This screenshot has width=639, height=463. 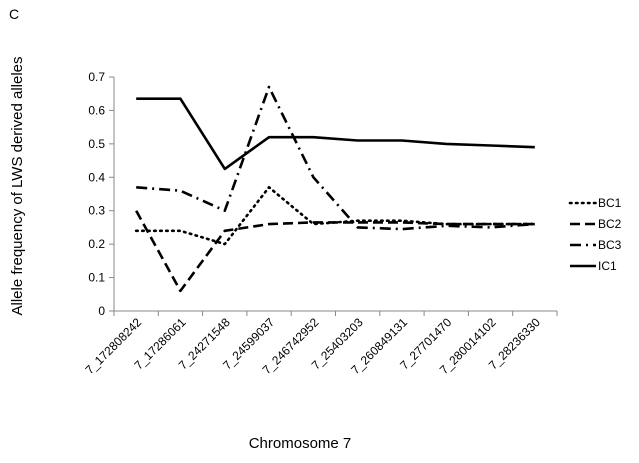 I want to click on x-axis-label: Chromosome 7, so click(x=300, y=443).